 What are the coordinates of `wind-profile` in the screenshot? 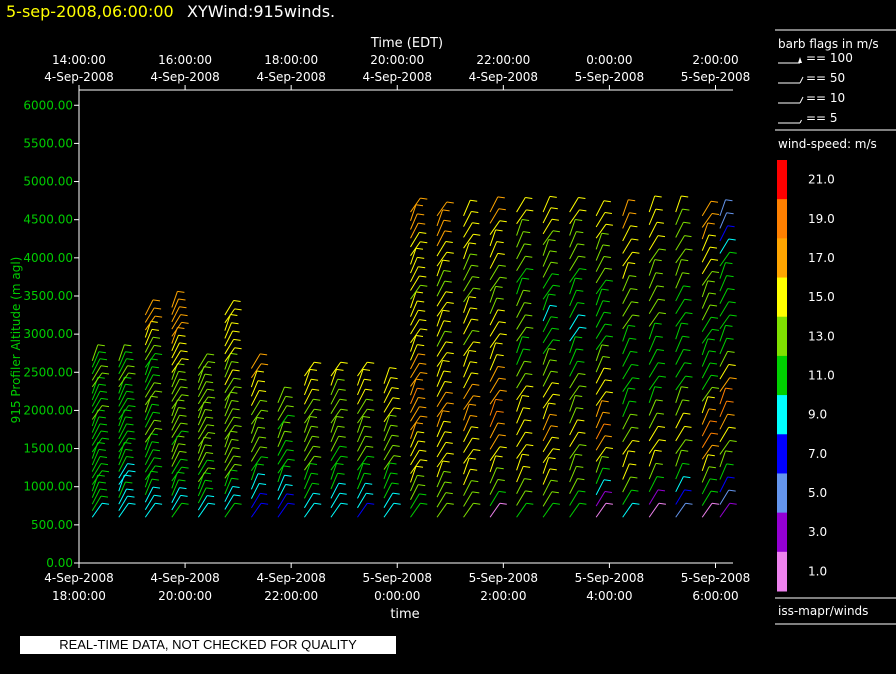 It's located at (728, 358).